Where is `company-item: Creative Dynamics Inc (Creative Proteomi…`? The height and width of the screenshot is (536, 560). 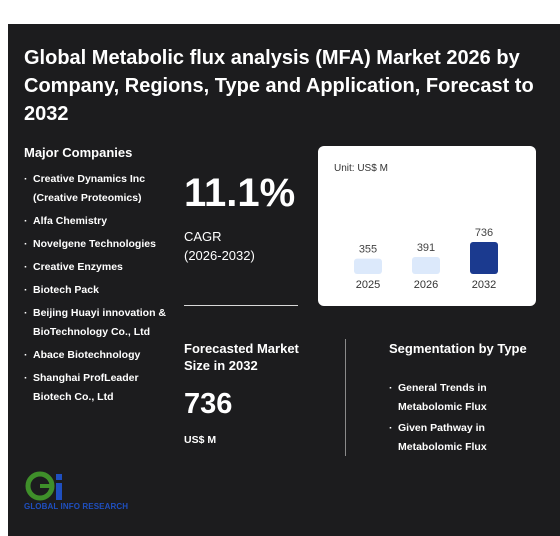
company-item: Creative Dynamics Inc (Creative Proteomi… is located at coordinates (95, 189).